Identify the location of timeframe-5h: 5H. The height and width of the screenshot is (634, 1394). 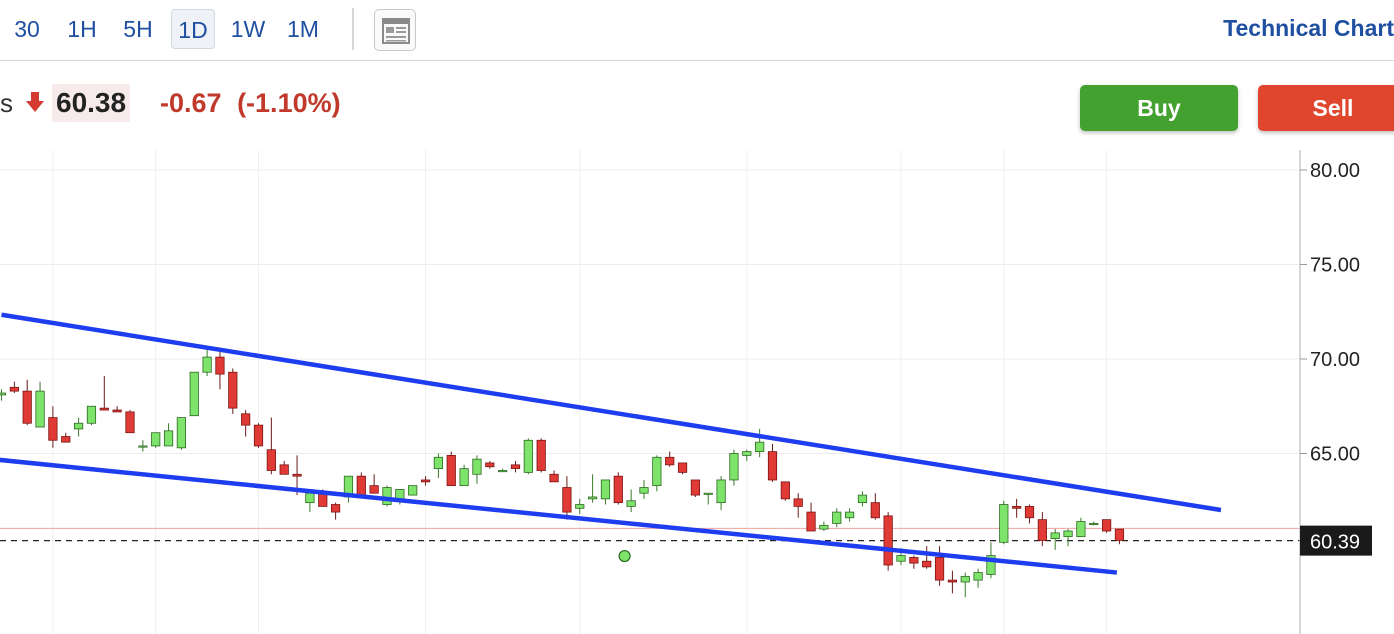
(138, 29).